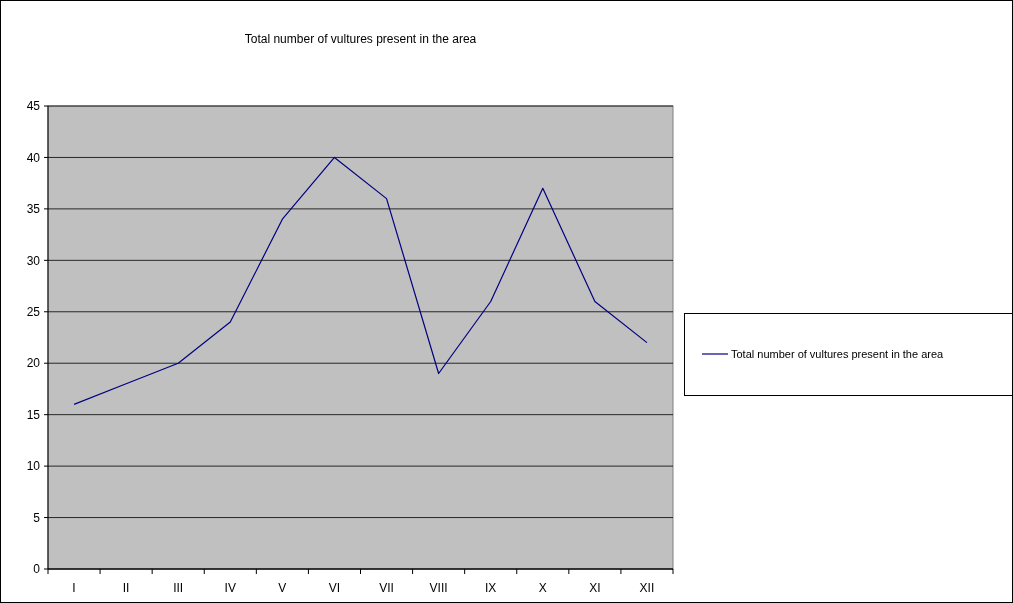 Image resolution: width=1013 pixels, height=603 pixels. Describe the element at coordinates (282, 588) in the screenshot. I see `x-tick-label: V` at that location.